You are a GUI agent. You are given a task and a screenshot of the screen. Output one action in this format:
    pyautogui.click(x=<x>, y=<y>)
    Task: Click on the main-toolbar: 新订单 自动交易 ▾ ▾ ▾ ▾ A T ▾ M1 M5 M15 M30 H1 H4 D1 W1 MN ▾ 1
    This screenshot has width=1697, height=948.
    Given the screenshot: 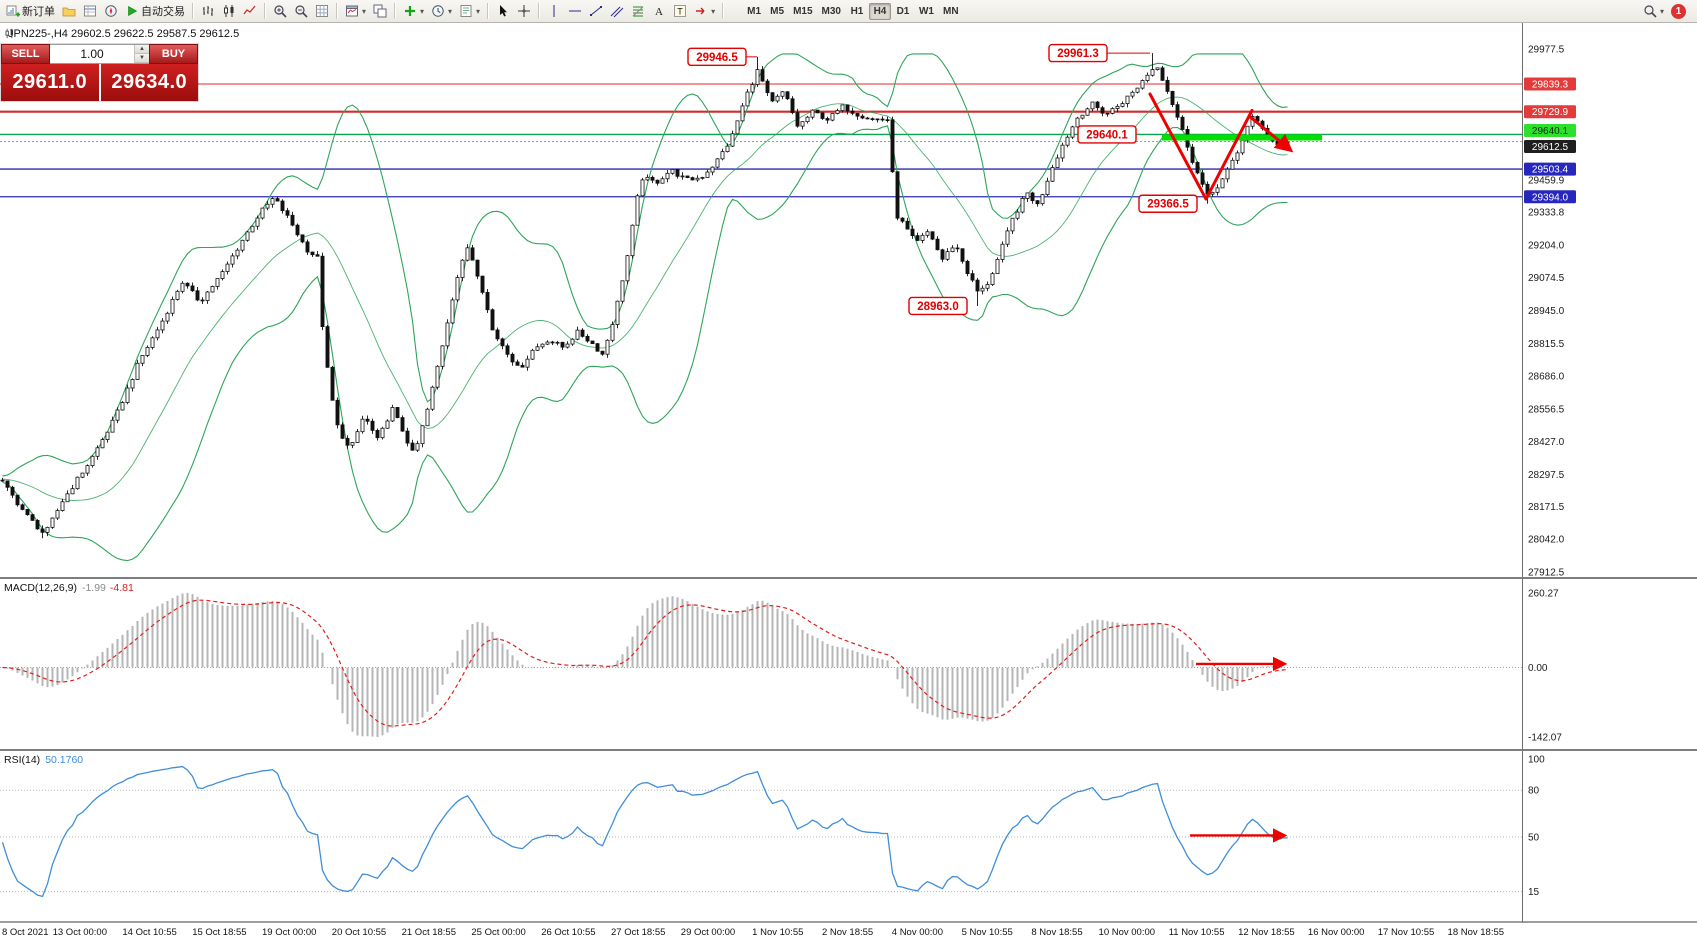 What is the action you would take?
    pyautogui.click(x=848, y=11)
    